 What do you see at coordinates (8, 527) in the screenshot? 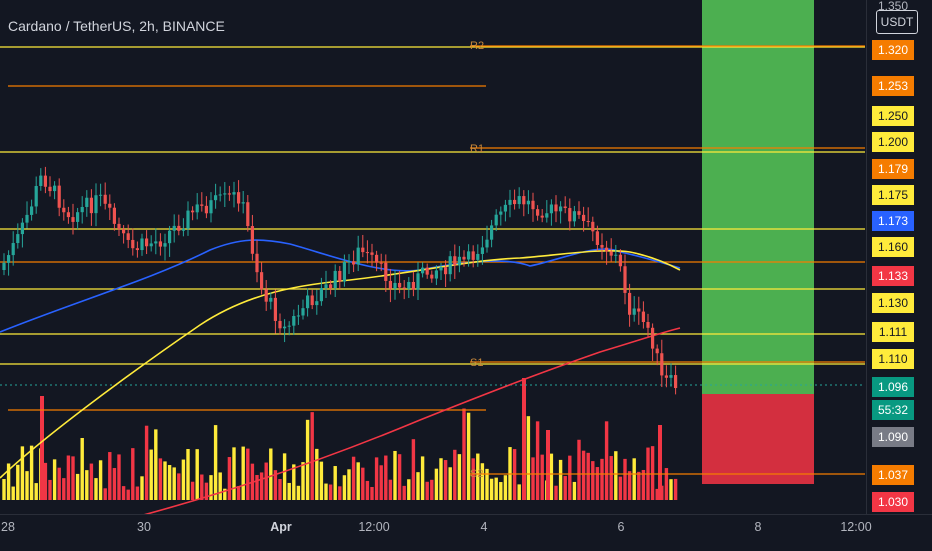
I see `time-tick: 28` at bounding box center [8, 527].